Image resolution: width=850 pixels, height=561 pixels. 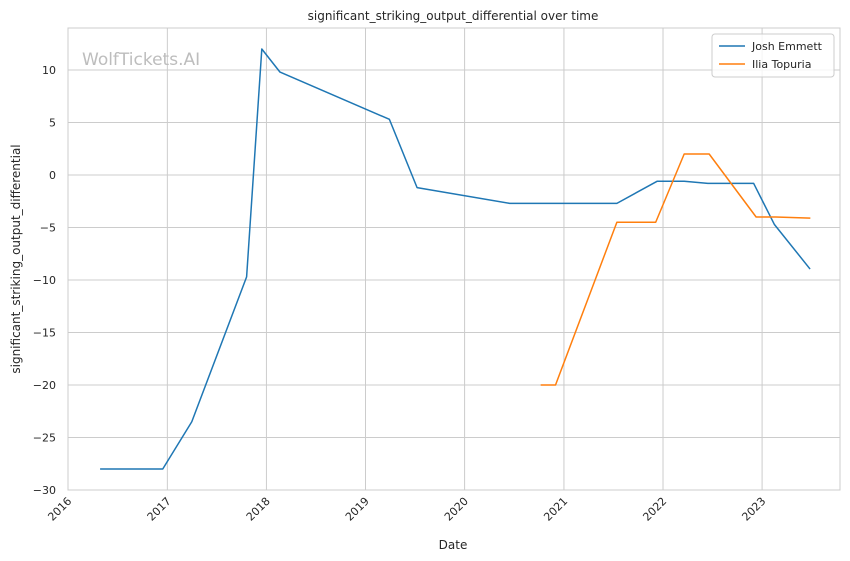 I want to click on watermark: WolfTickets.AI, so click(x=141, y=60).